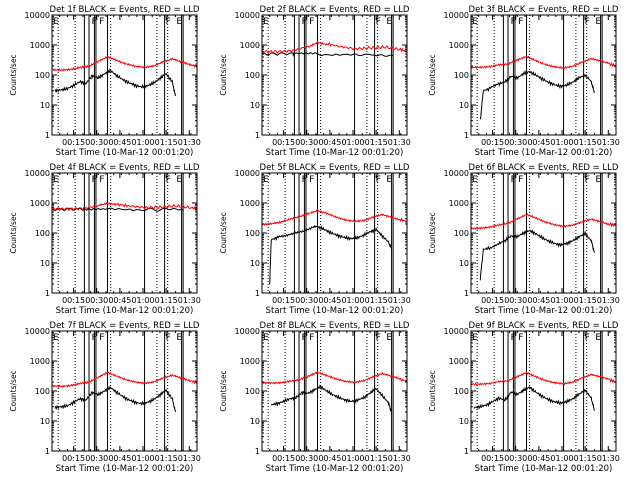  I want to click on chart-title: Det 9f BLACK = Events, RED = LLD, so click(544, 326).